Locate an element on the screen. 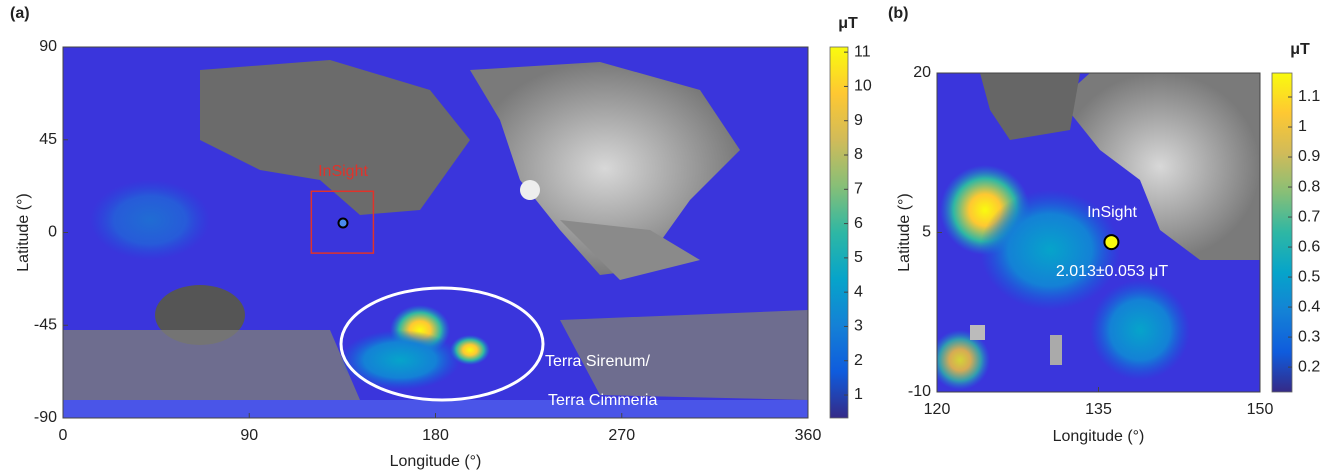 This screenshot has width=1336, height=474. colorbar-tick-label: 0.8 is located at coordinates (1309, 186).